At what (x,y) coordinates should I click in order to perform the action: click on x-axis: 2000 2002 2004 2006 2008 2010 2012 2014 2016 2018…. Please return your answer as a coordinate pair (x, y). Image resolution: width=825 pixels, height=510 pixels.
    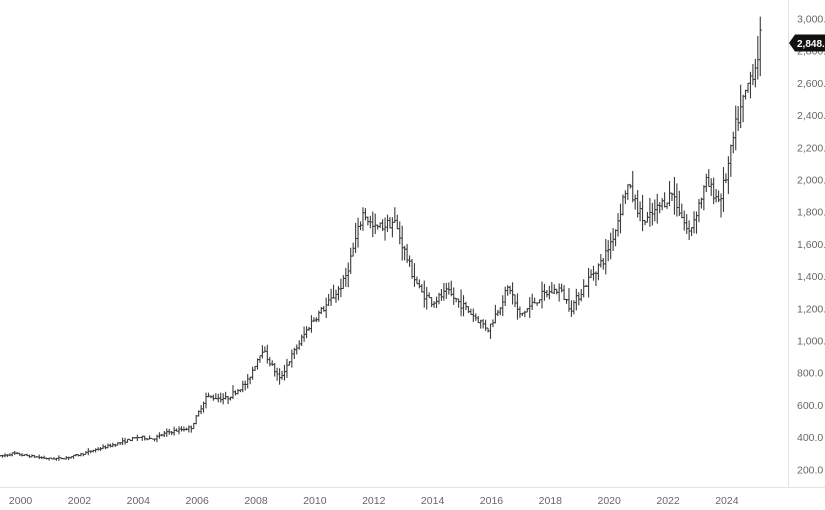
    Looking at the image, I should click on (374, 501).